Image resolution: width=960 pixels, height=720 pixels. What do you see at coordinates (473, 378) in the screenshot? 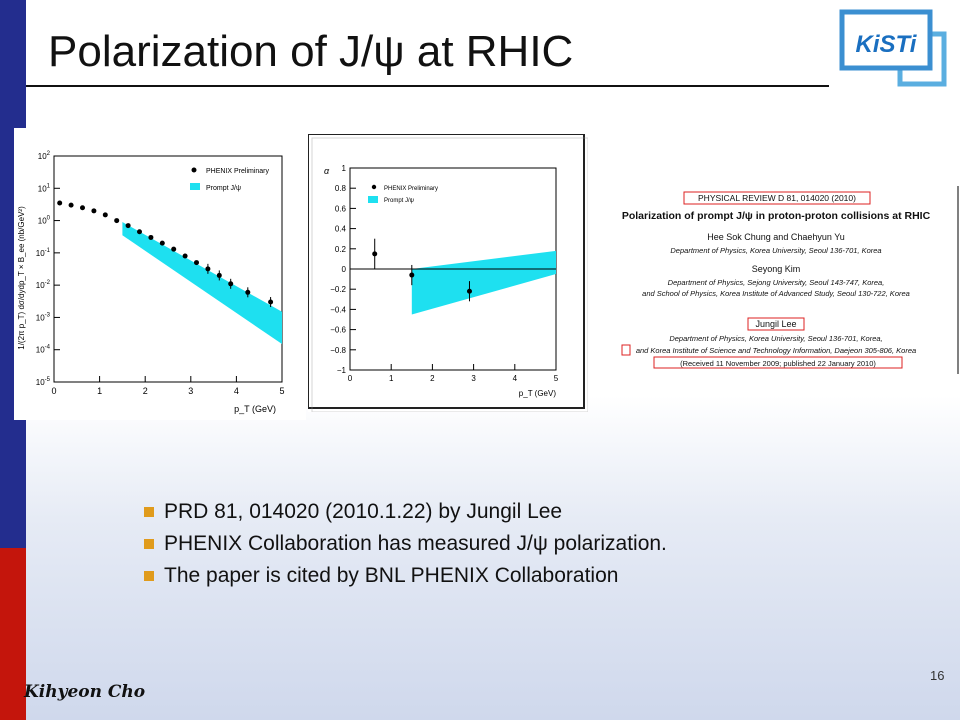
I see `plot2-xtick-label: 3` at bounding box center [473, 378].